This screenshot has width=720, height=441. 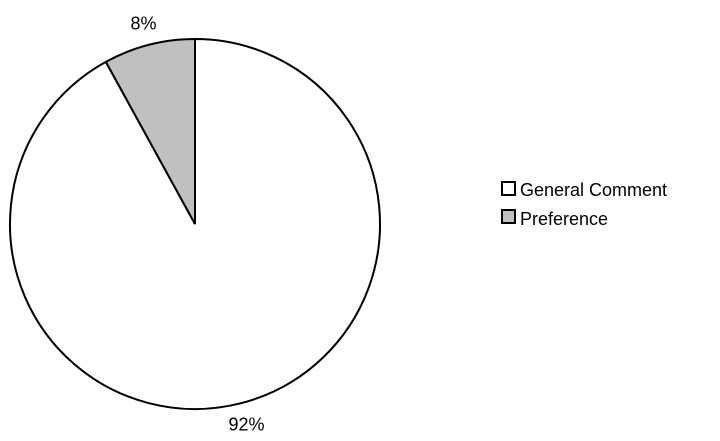 I want to click on legend-swatch-general-comment, so click(x=508, y=188).